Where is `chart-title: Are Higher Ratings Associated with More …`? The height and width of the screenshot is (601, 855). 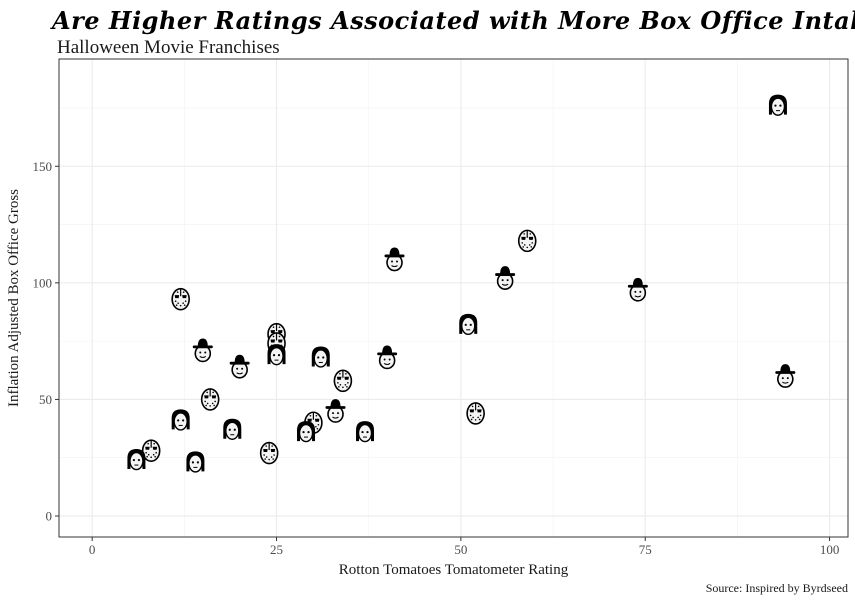 chart-title: Are Higher Ratings Associated with More … is located at coordinates (452, 20).